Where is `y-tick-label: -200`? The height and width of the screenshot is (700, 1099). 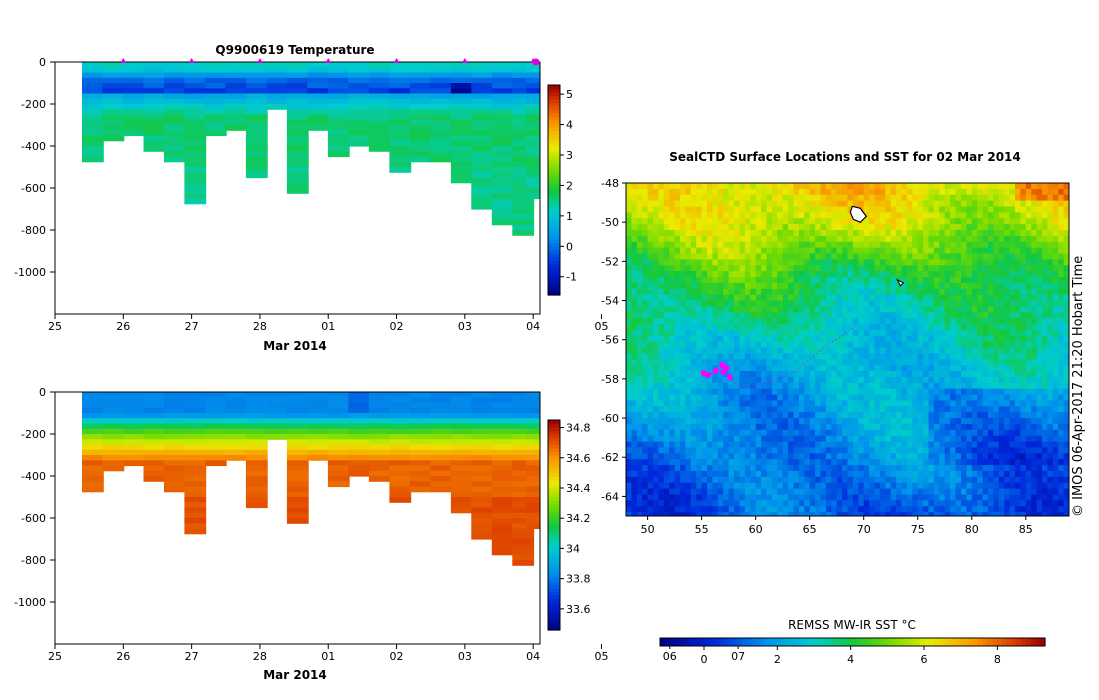 y-tick-label: -200 is located at coordinates (33, 104).